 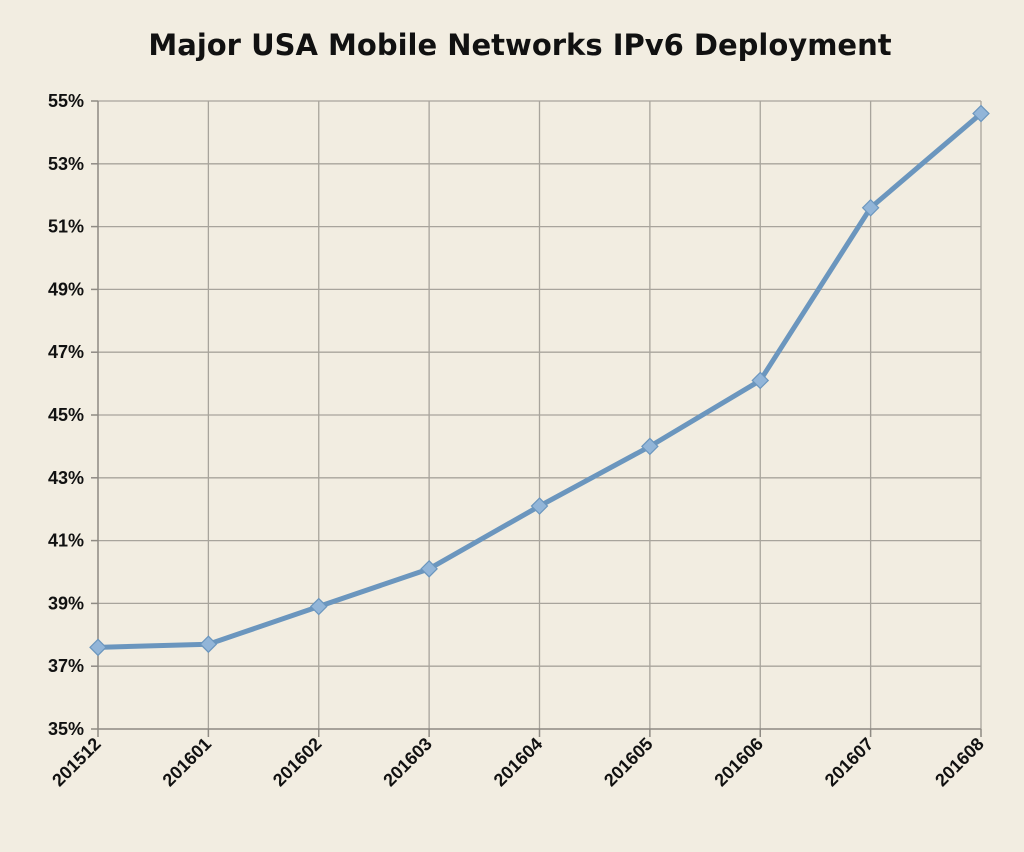 What do you see at coordinates (66, 666) in the screenshot?
I see `y-tick-label: 37%` at bounding box center [66, 666].